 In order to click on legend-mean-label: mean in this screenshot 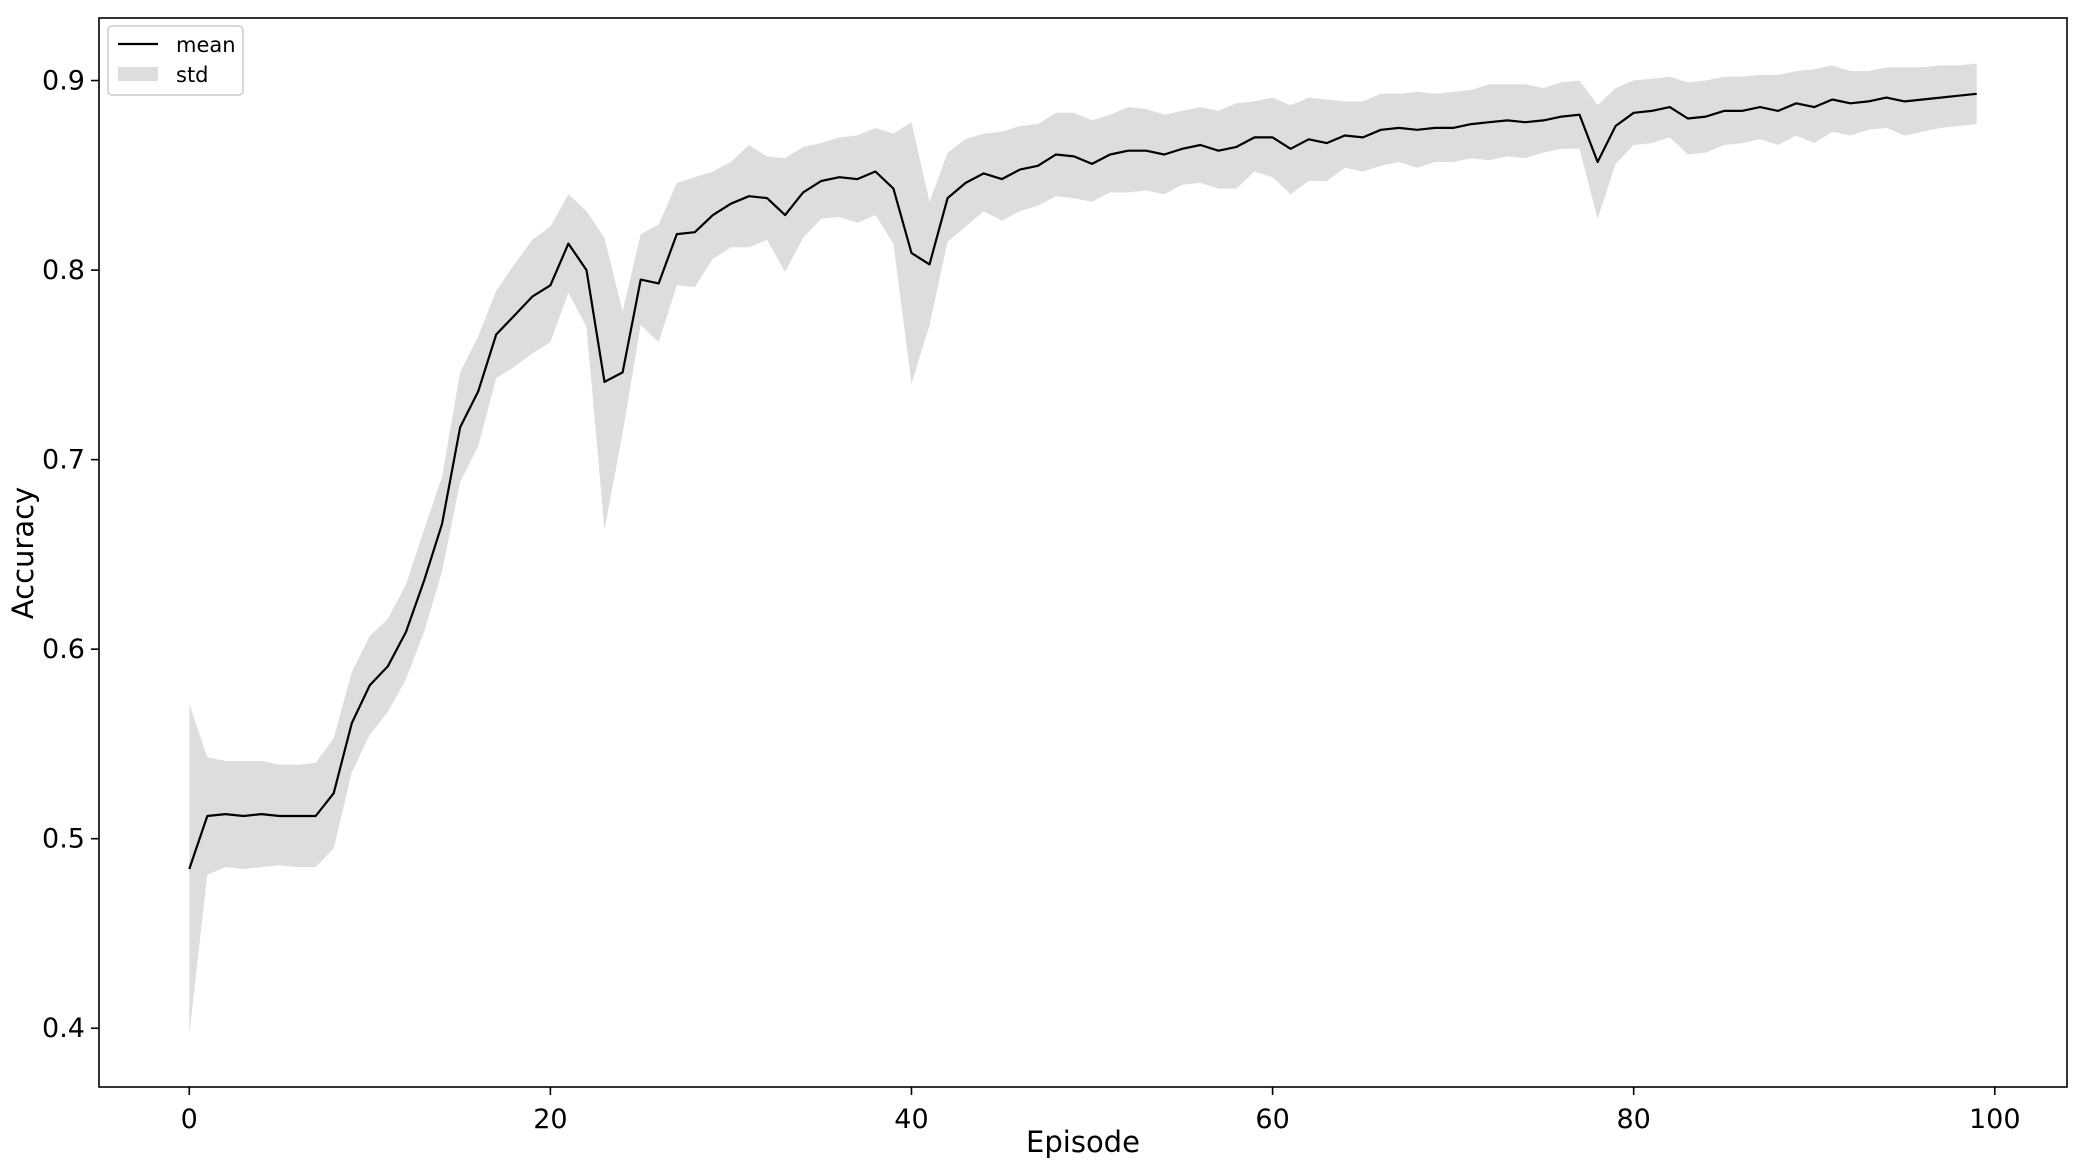, I will do `click(206, 45)`.